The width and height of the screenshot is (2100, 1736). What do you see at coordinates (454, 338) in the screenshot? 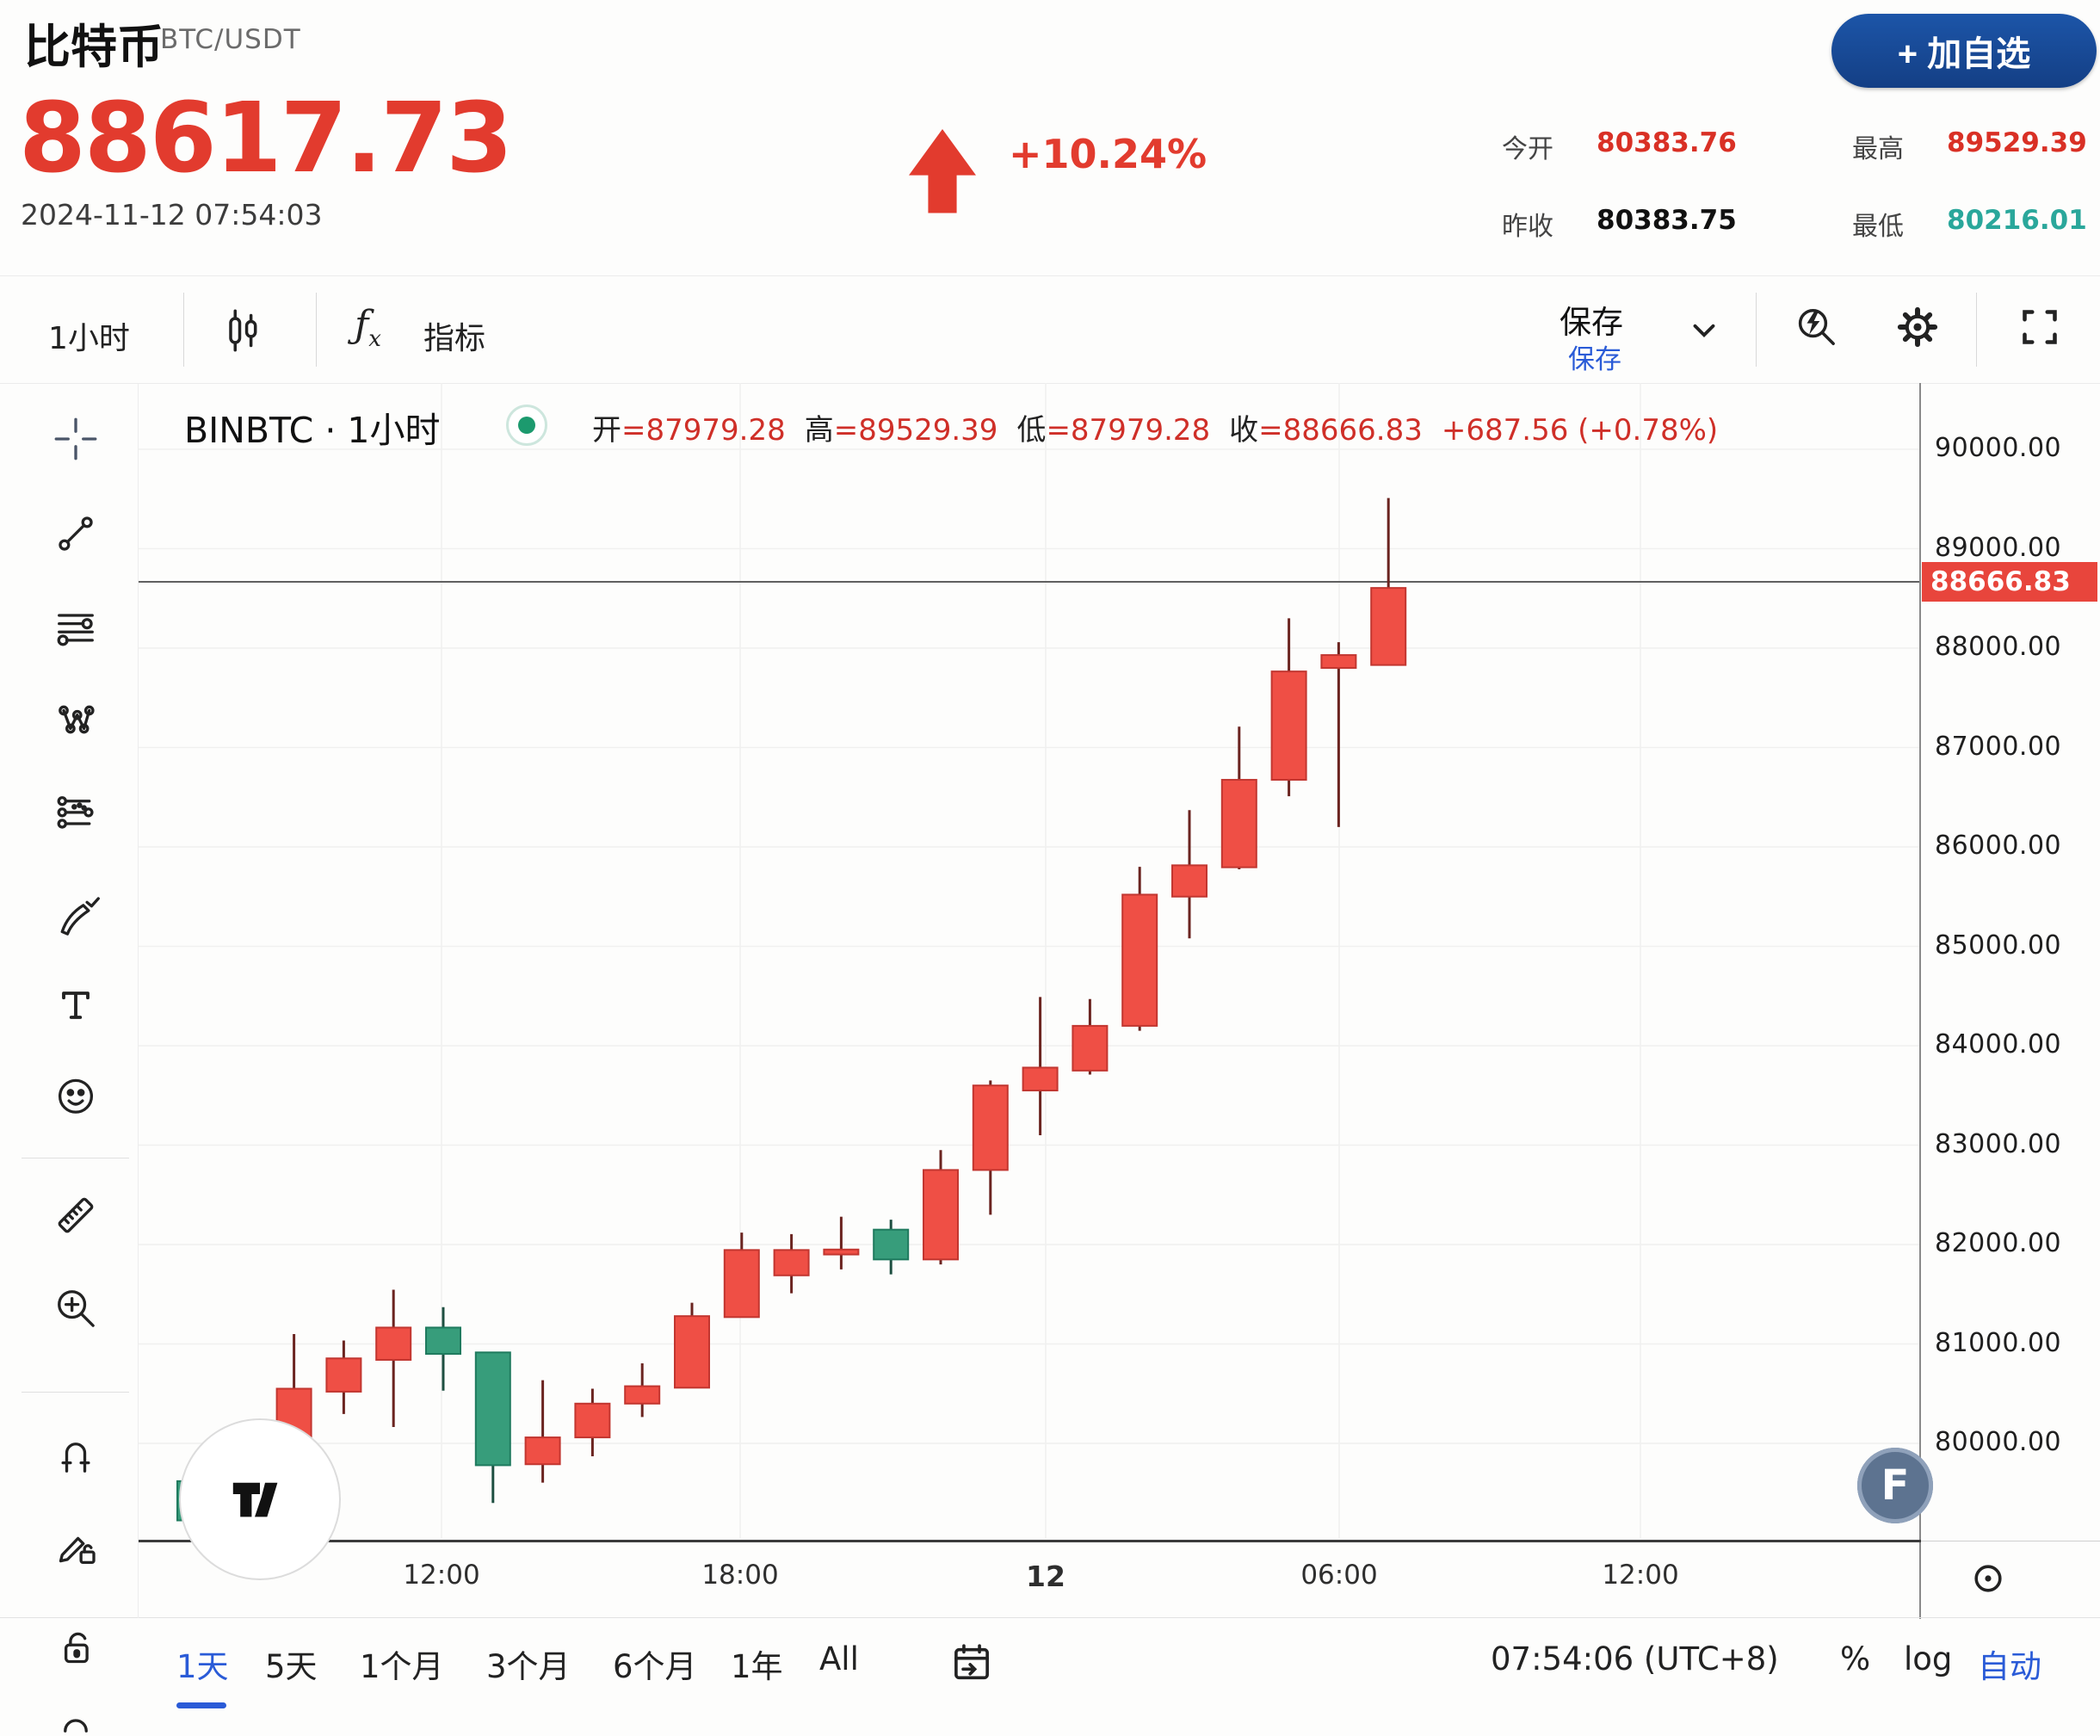
I see `indicators-button: 指标` at bounding box center [454, 338].